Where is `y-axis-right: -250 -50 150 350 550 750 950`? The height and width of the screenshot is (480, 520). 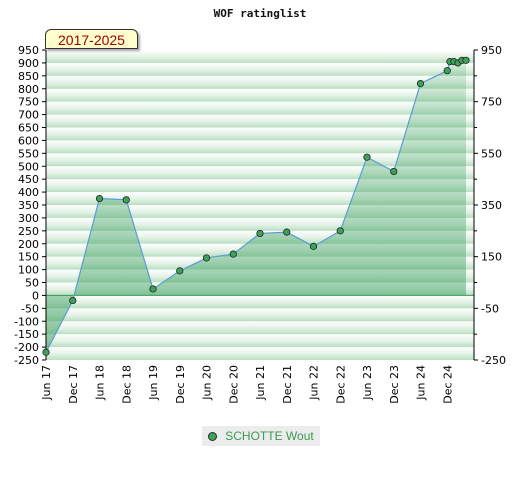
y-axis-right: -250 -50 150 350 550 750 950 is located at coordinates (490, 205).